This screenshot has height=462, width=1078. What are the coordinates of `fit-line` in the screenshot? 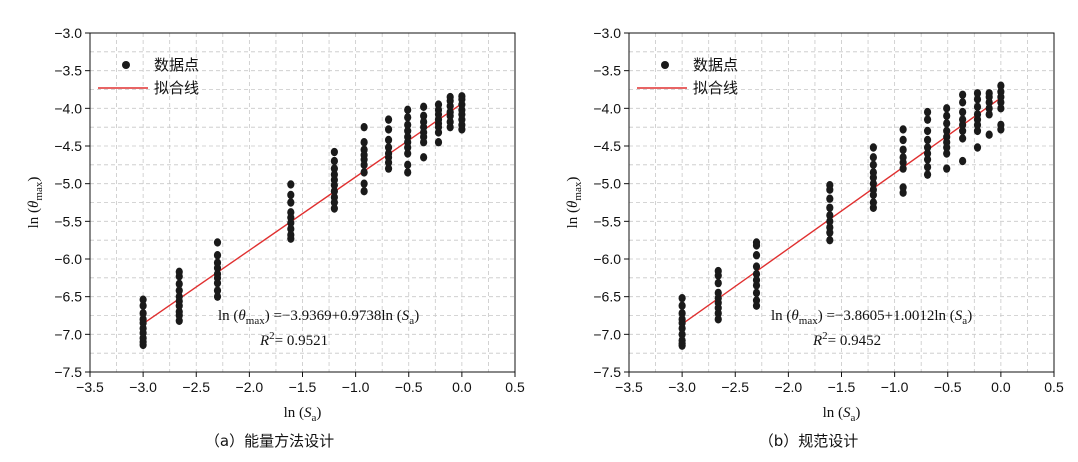 It's located at (302, 214).